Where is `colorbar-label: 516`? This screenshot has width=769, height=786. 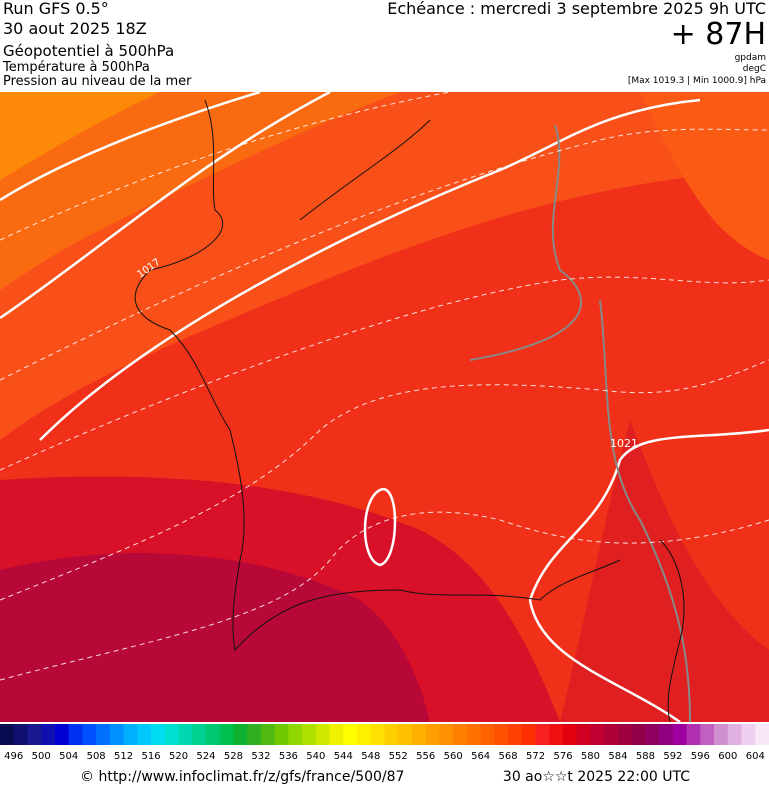
colorbar-label: 516 is located at coordinates (151, 756).